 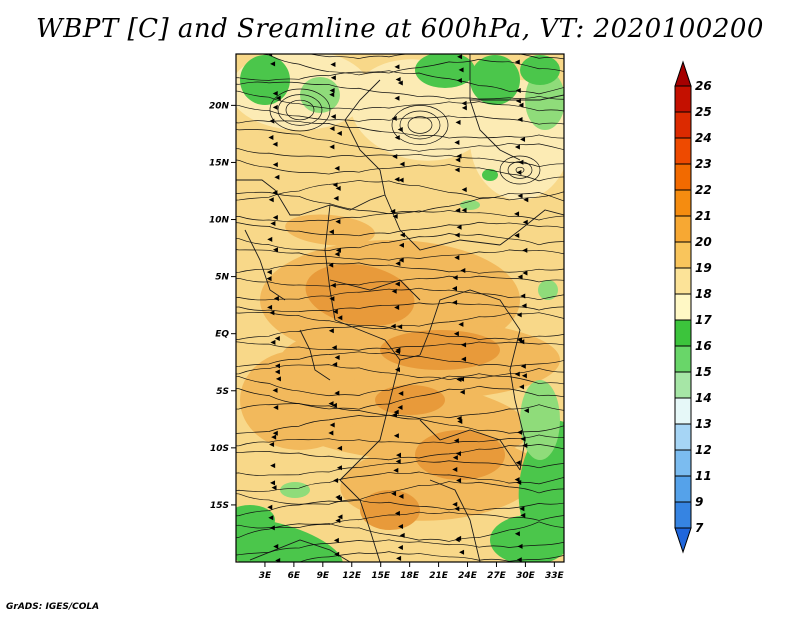 What do you see at coordinates (683, 540) in the screenshot?
I see `colorbar-bottom-arrow` at bounding box center [683, 540].